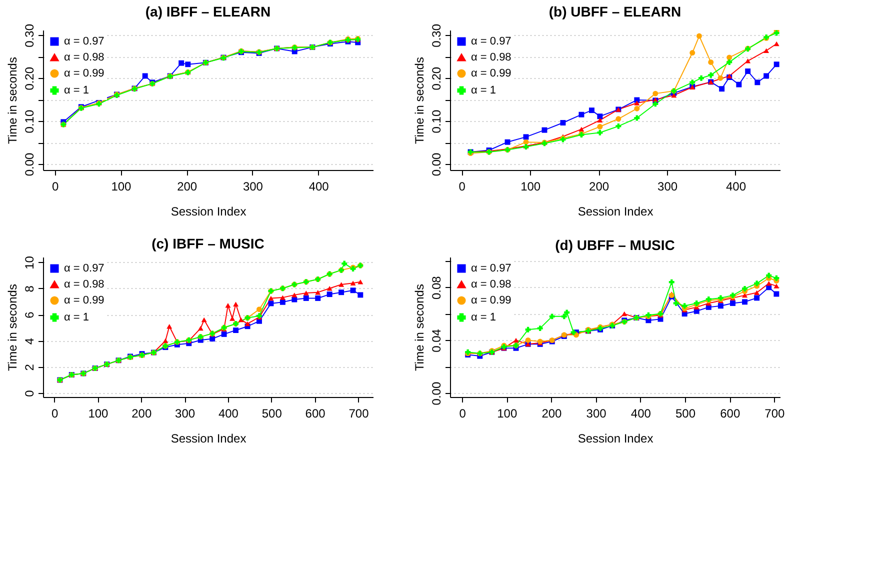 This screenshot has width=869, height=570. Describe the element at coordinates (437, 340) in the screenshot. I see `y-tick-label: 0.04` at that location.